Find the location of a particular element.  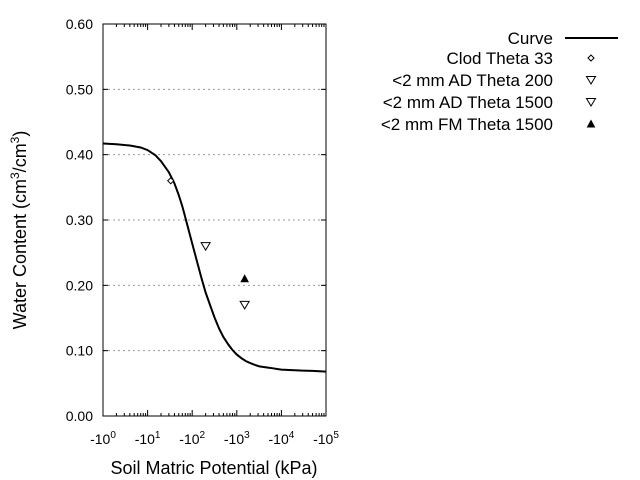

y-tick-label-5: 0.50 is located at coordinates (79, 89).